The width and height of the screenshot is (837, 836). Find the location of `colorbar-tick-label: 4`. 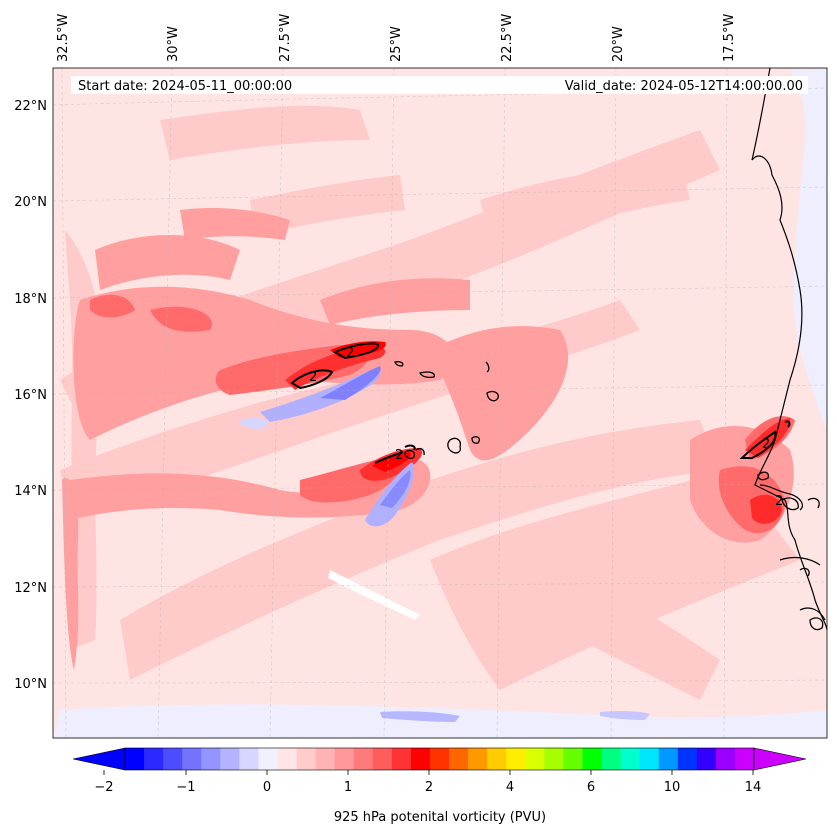

colorbar-tick-label: 4 is located at coordinates (510, 787).